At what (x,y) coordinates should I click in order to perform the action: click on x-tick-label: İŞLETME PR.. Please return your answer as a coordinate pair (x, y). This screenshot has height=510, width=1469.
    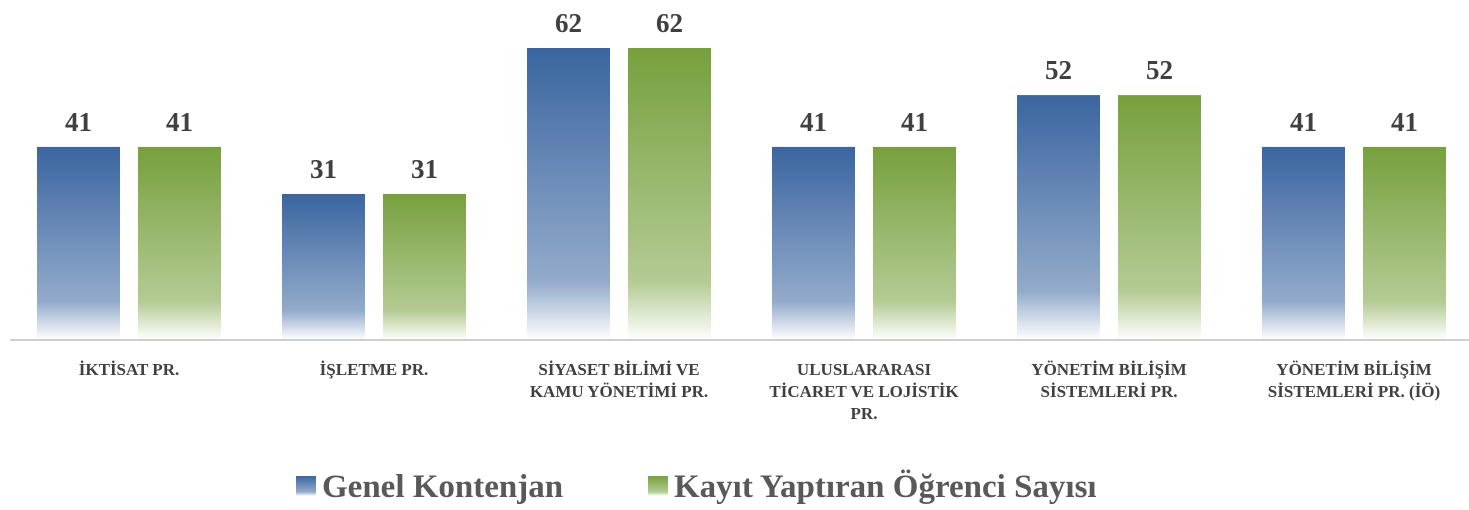
    Looking at the image, I should click on (374, 369).